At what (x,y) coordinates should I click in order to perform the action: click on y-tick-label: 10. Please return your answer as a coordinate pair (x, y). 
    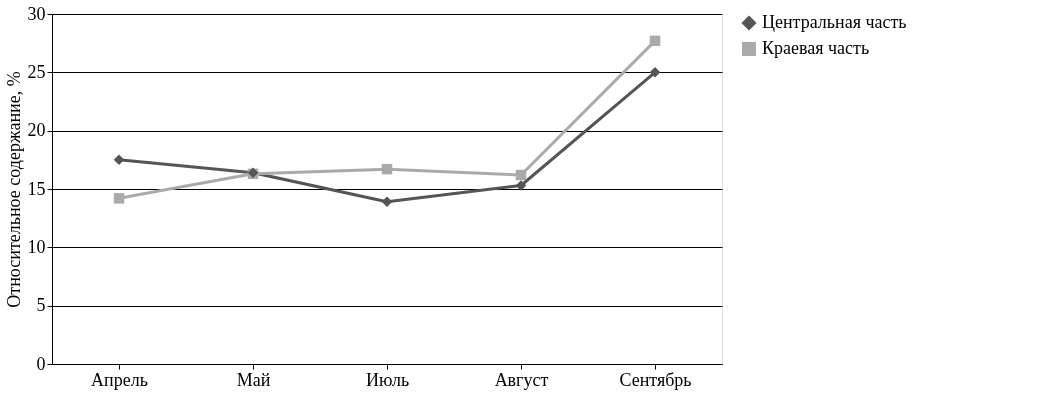
    Looking at the image, I should click on (36, 246).